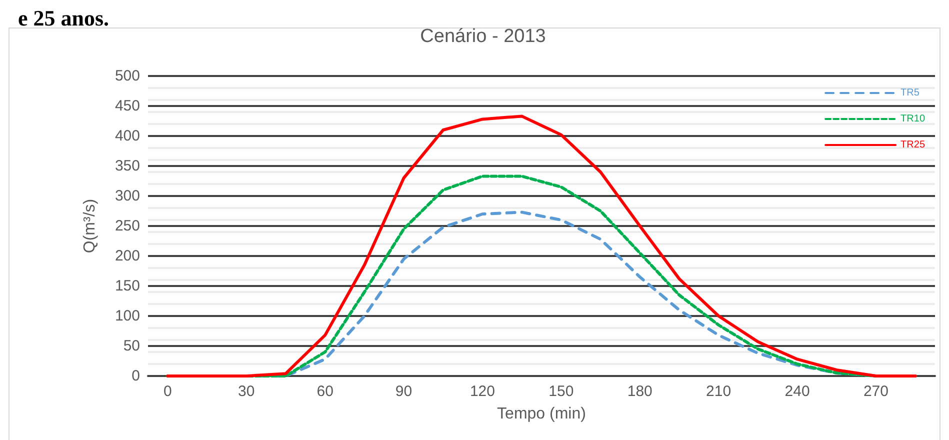 The height and width of the screenshot is (440, 949). Describe the element at coordinates (797, 391) in the screenshot. I see `x-tick-label: 240` at that location.